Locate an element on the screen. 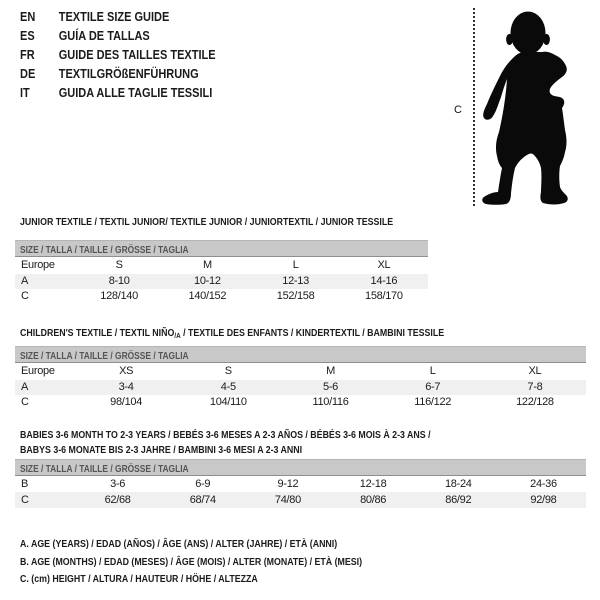  table-cell: 92/98 is located at coordinates (543, 500).